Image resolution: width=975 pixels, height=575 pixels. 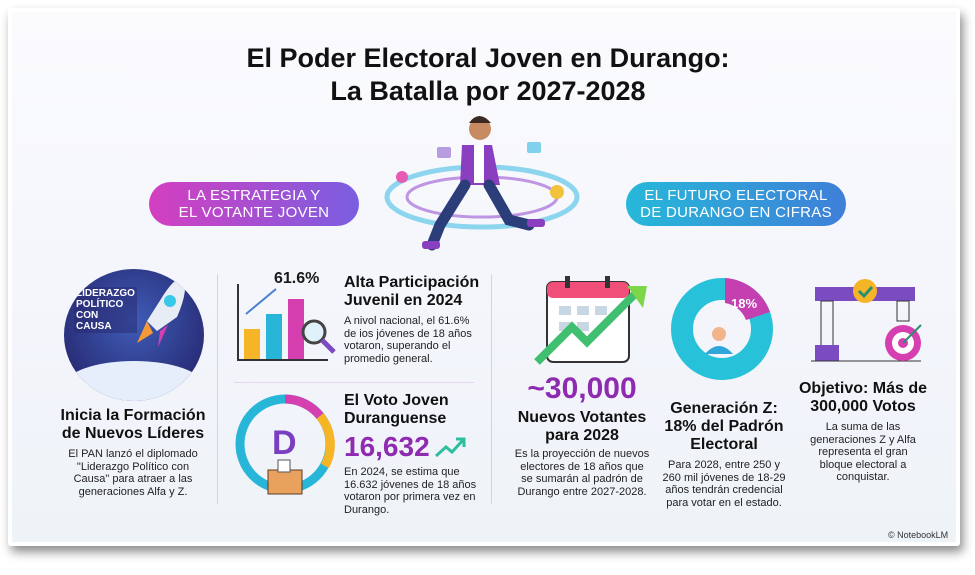 What do you see at coordinates (482, 183) in the screenshot?
I see `runner-illustration` at bounding box center [482, 183].